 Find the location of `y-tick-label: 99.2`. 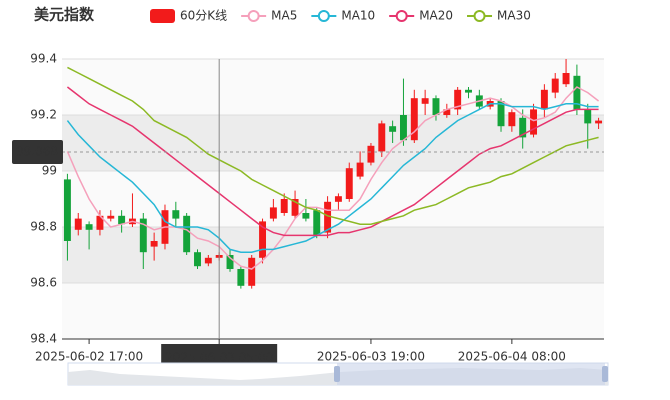

y-tick-label: 99.2 is located at coordinates (43, 115).